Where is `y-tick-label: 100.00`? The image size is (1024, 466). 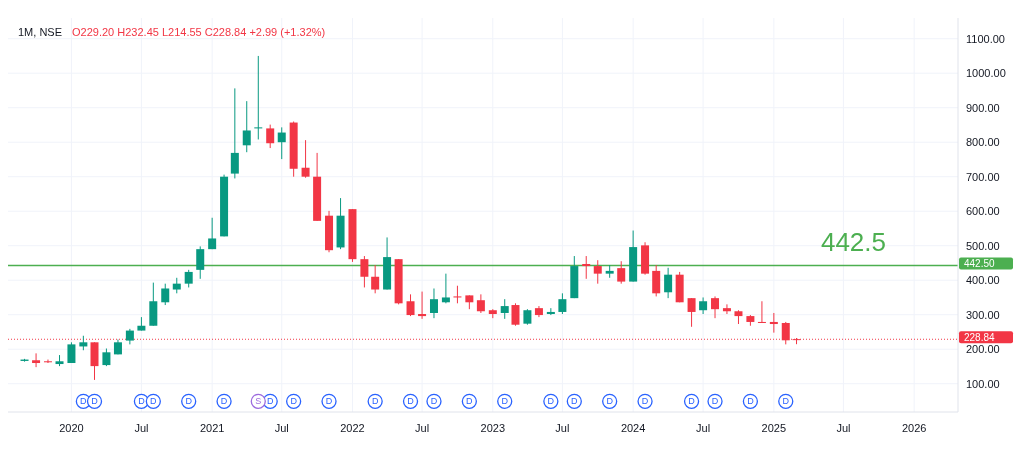
y-tick-label: 100.00 is located at coordinates (983, 383).